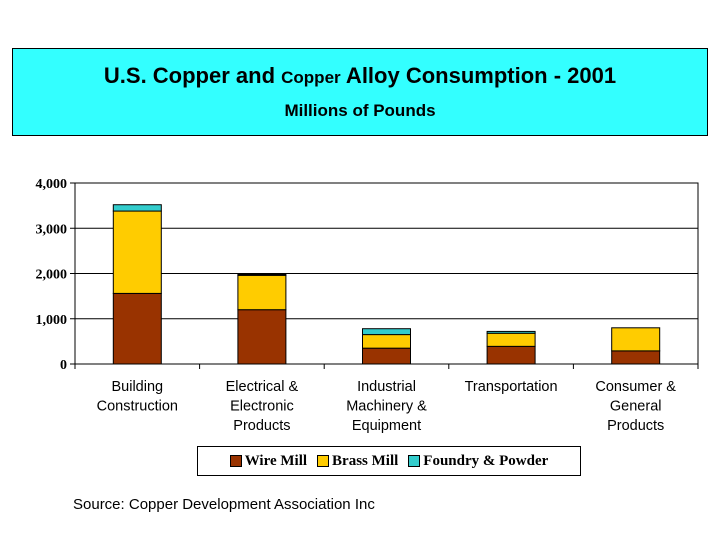  What do you see at coordinates (138, 387) in the screenshot?
I see `x-category-label-0-0: Building` at bounding box center [138, 387].